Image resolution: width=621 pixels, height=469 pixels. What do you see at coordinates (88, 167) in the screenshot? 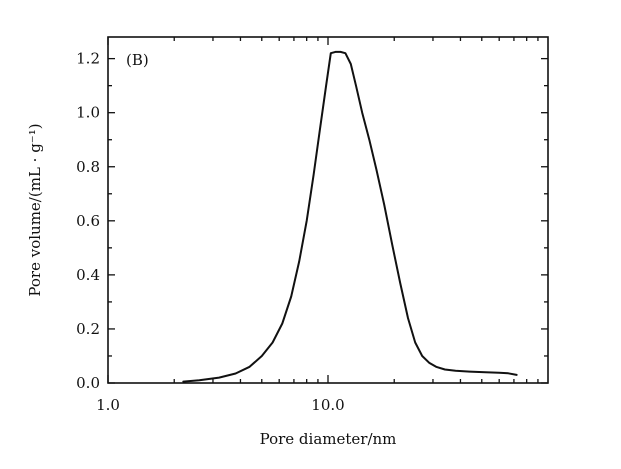
I see `y-tick-label: 0.8` at bounding box center [88, 167].